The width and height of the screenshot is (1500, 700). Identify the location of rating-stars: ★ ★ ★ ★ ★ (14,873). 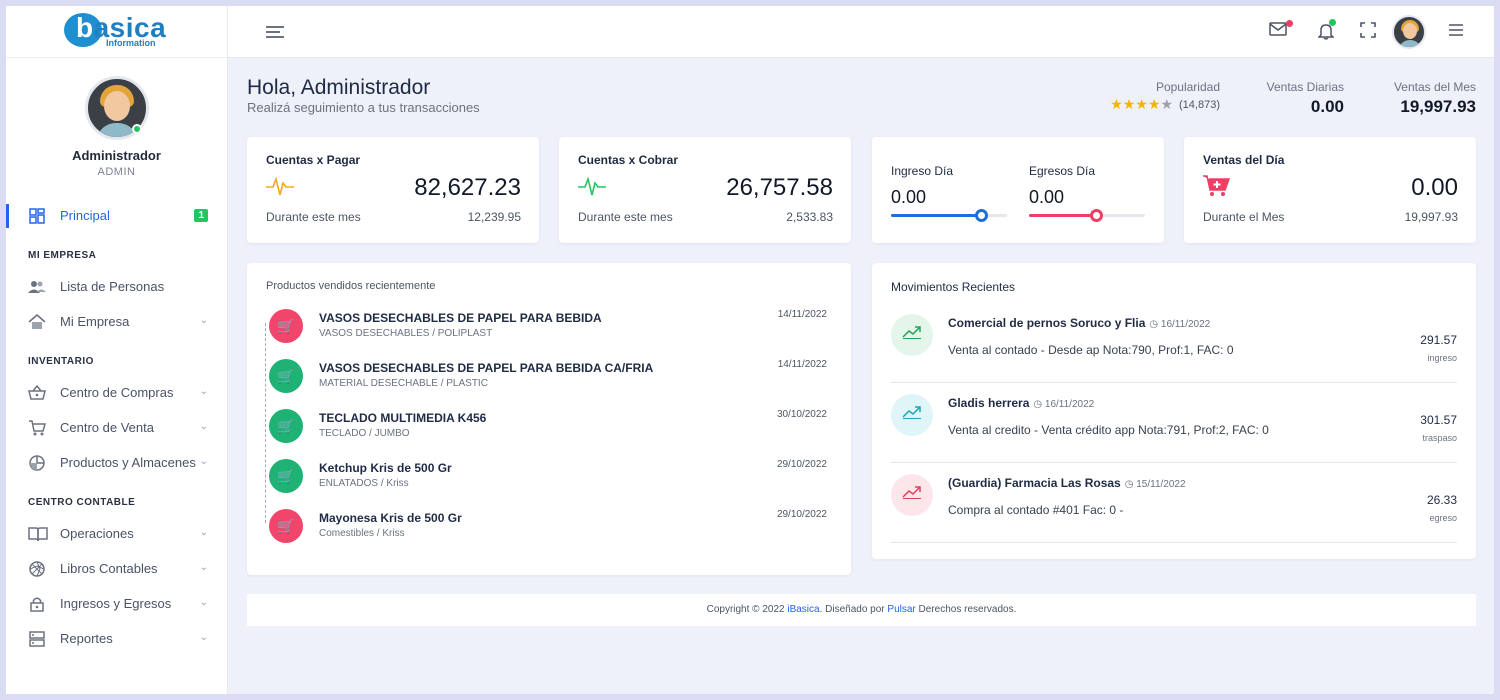
(1165, 104).